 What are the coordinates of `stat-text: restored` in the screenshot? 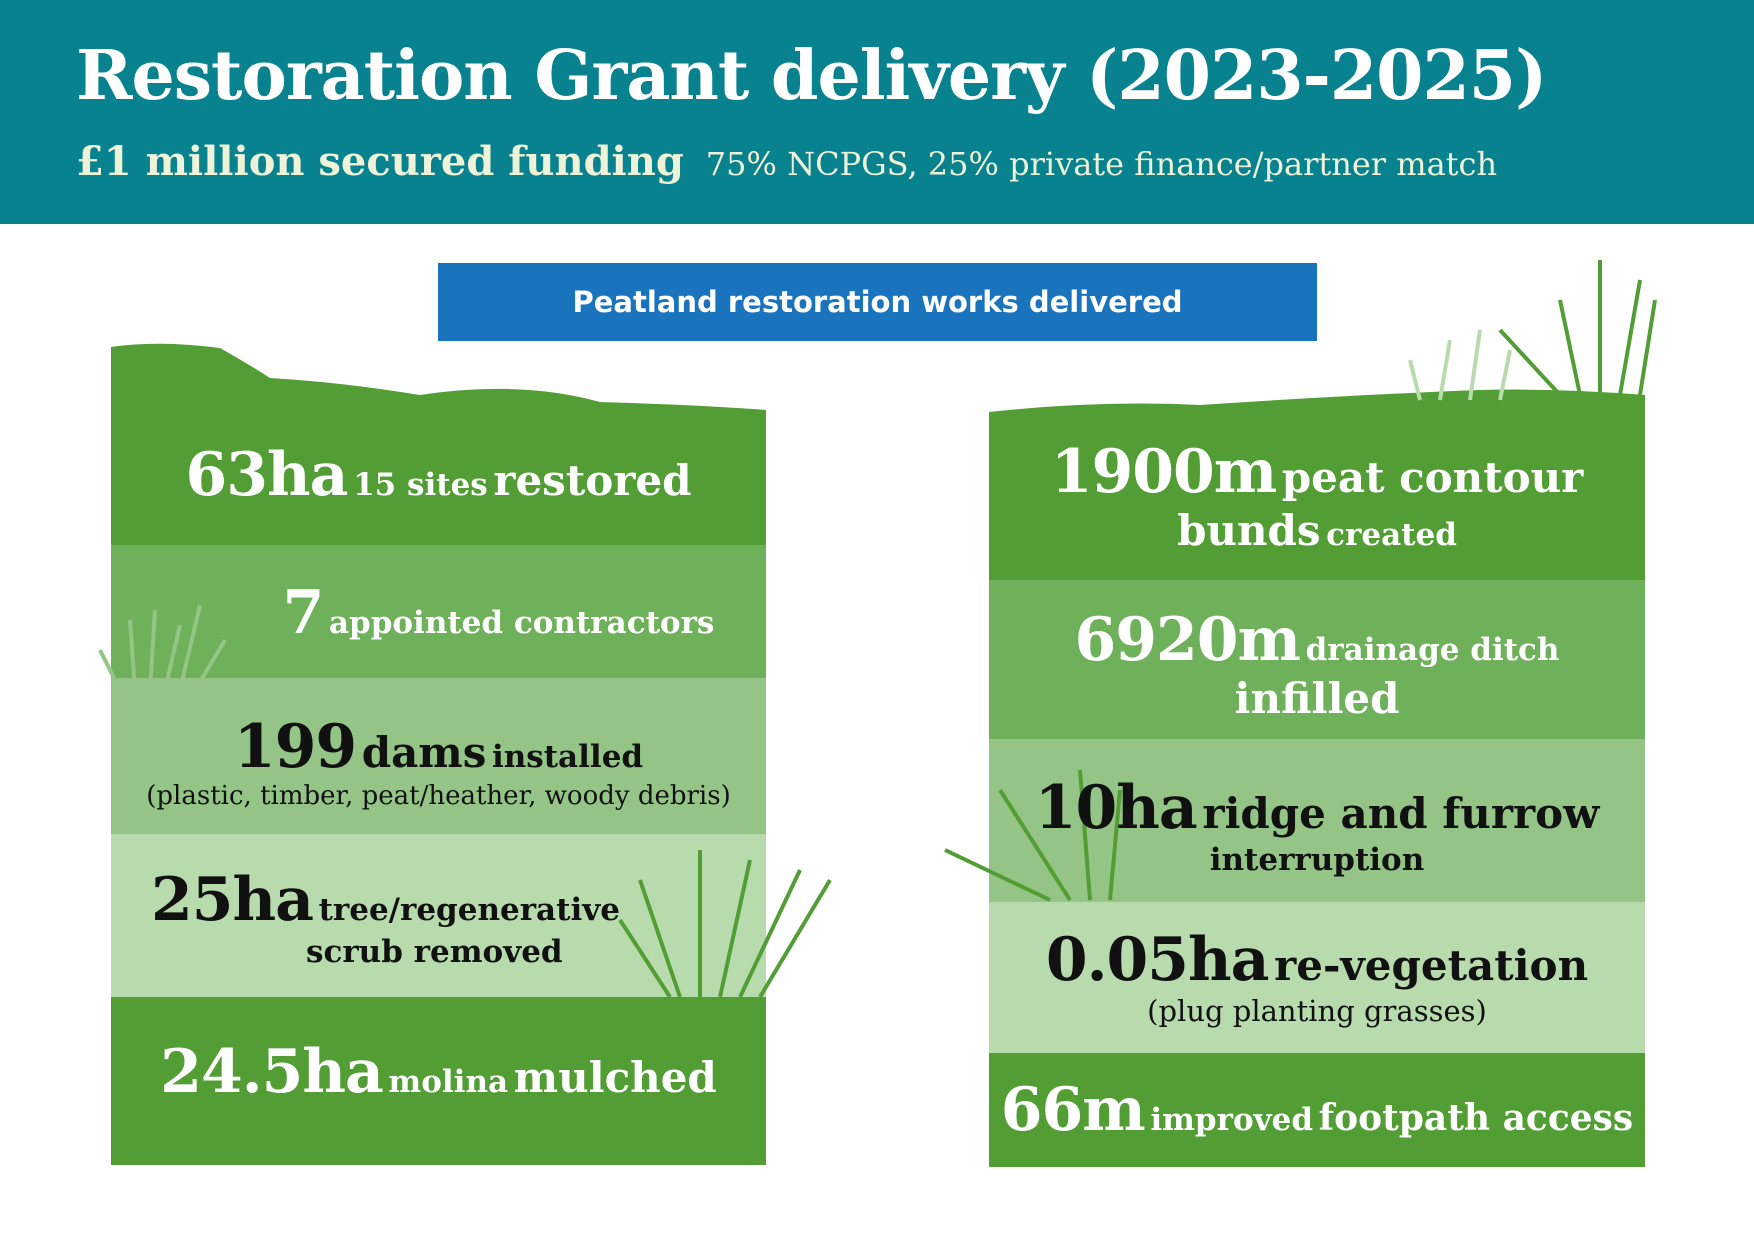 It's located at (592, 480).